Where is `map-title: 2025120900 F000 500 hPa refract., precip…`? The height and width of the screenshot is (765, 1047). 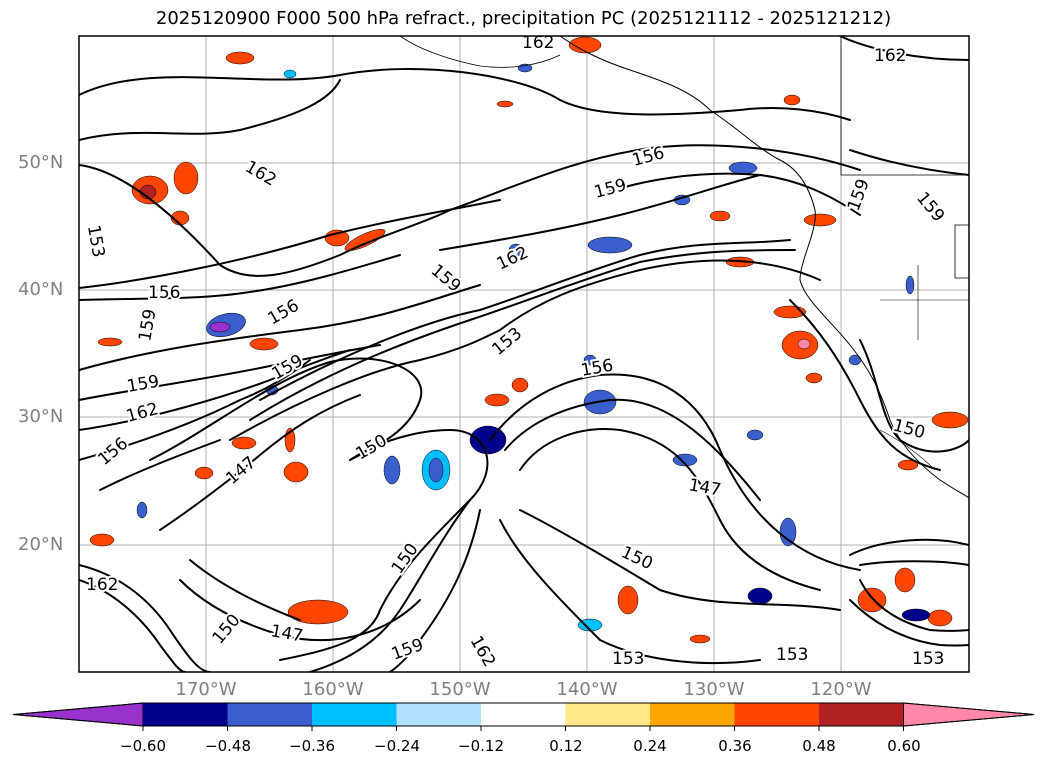
map-title: 2025120900 F000 500 hPa refract., precip… is located at coordinates (523, 18).